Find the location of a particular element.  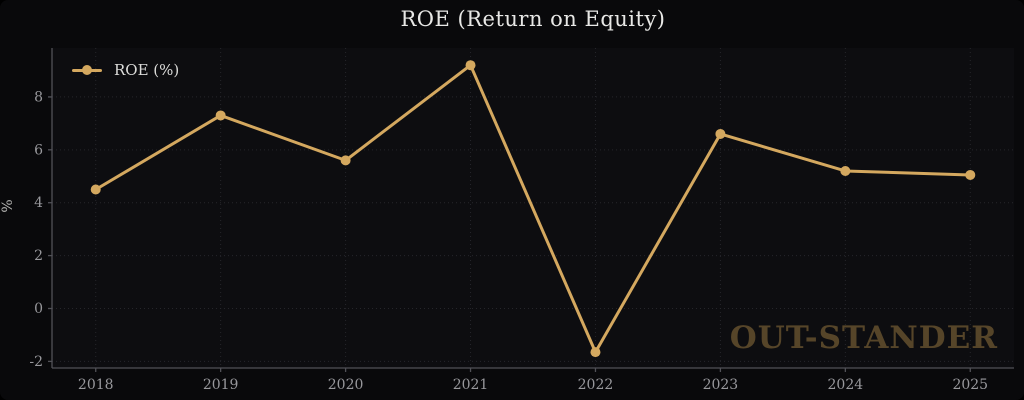

legend-label: ROE (%) is located at coordinates (147, 70).